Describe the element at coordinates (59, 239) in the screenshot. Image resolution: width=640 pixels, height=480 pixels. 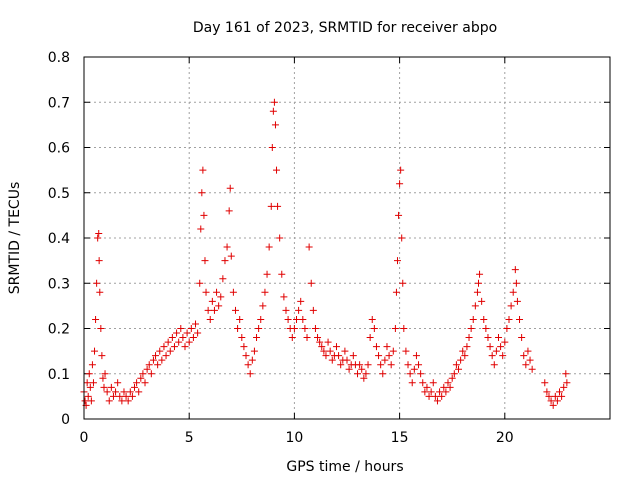
I see `y-tick-label: 0.4` at that location.